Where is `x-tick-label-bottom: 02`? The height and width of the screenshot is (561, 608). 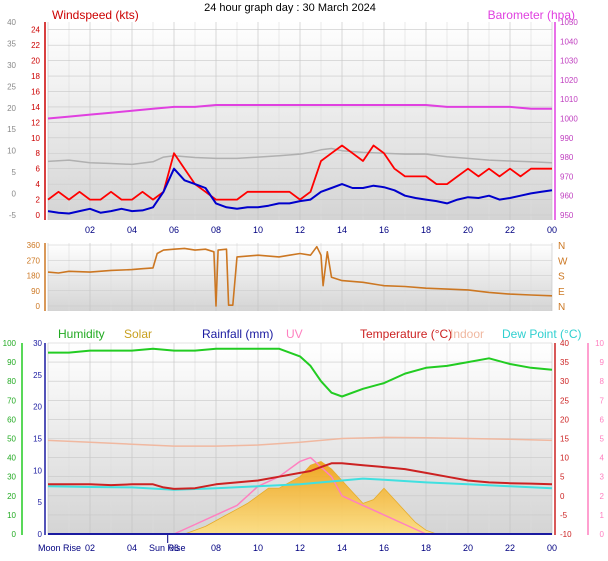
x-tick-label-bottom: 02 is located at coordinates (90, 548).